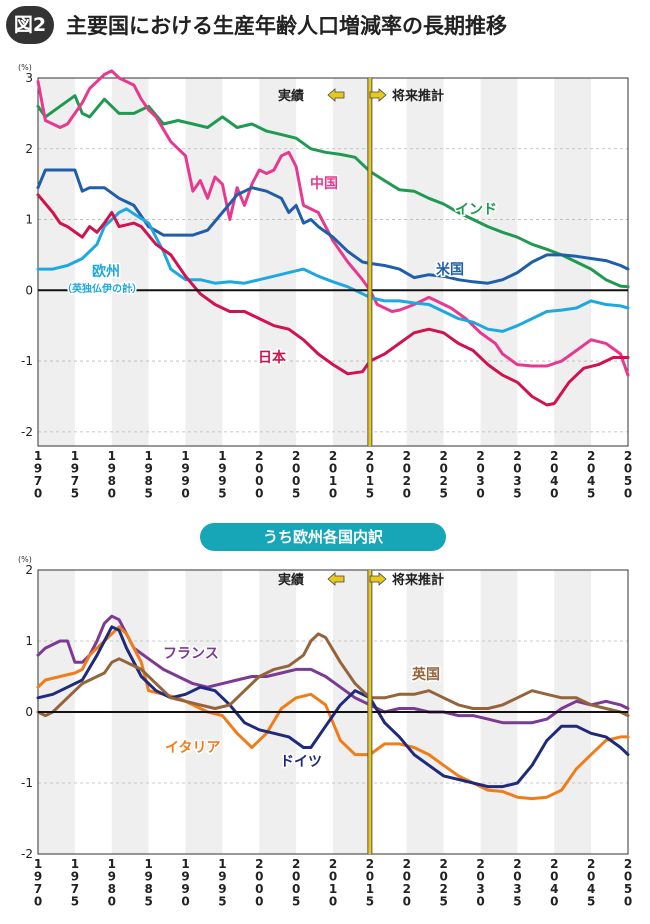  I want to click on series-label-italy: イタリア, so click(192, 748).